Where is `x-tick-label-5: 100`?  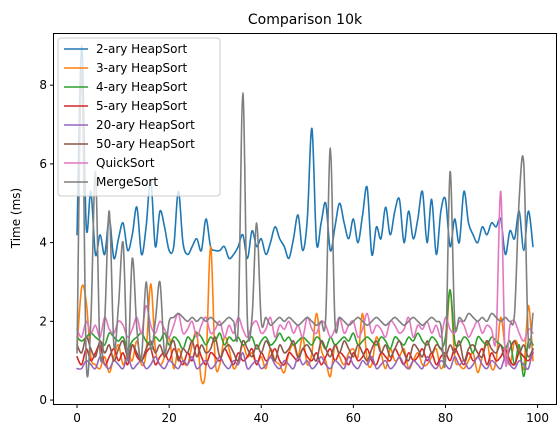
x-tick-label-5: 100 is located at coordinates (537, 418).